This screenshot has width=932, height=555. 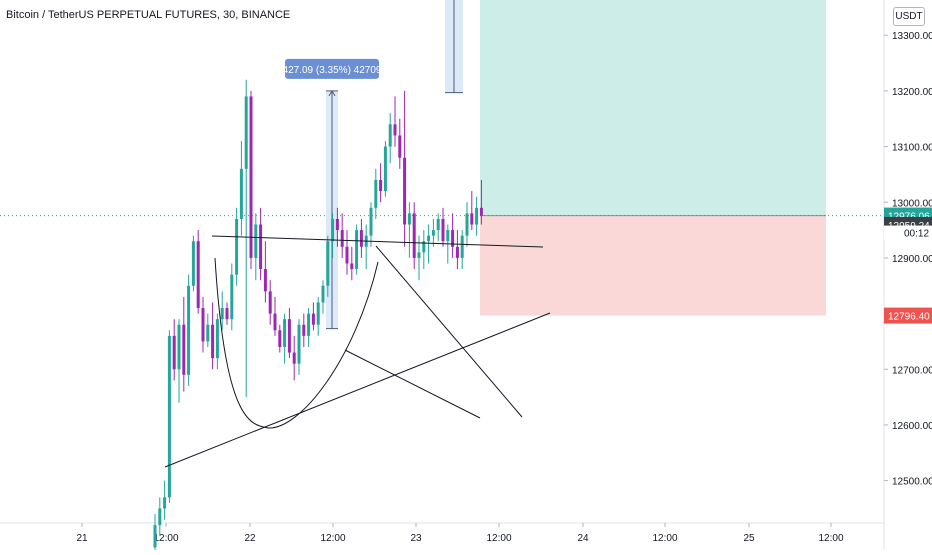 What do you see at coordinates (250, 538) in the screenshot?
I see `time-tick-label: 22` at bounding box center [250, 538].